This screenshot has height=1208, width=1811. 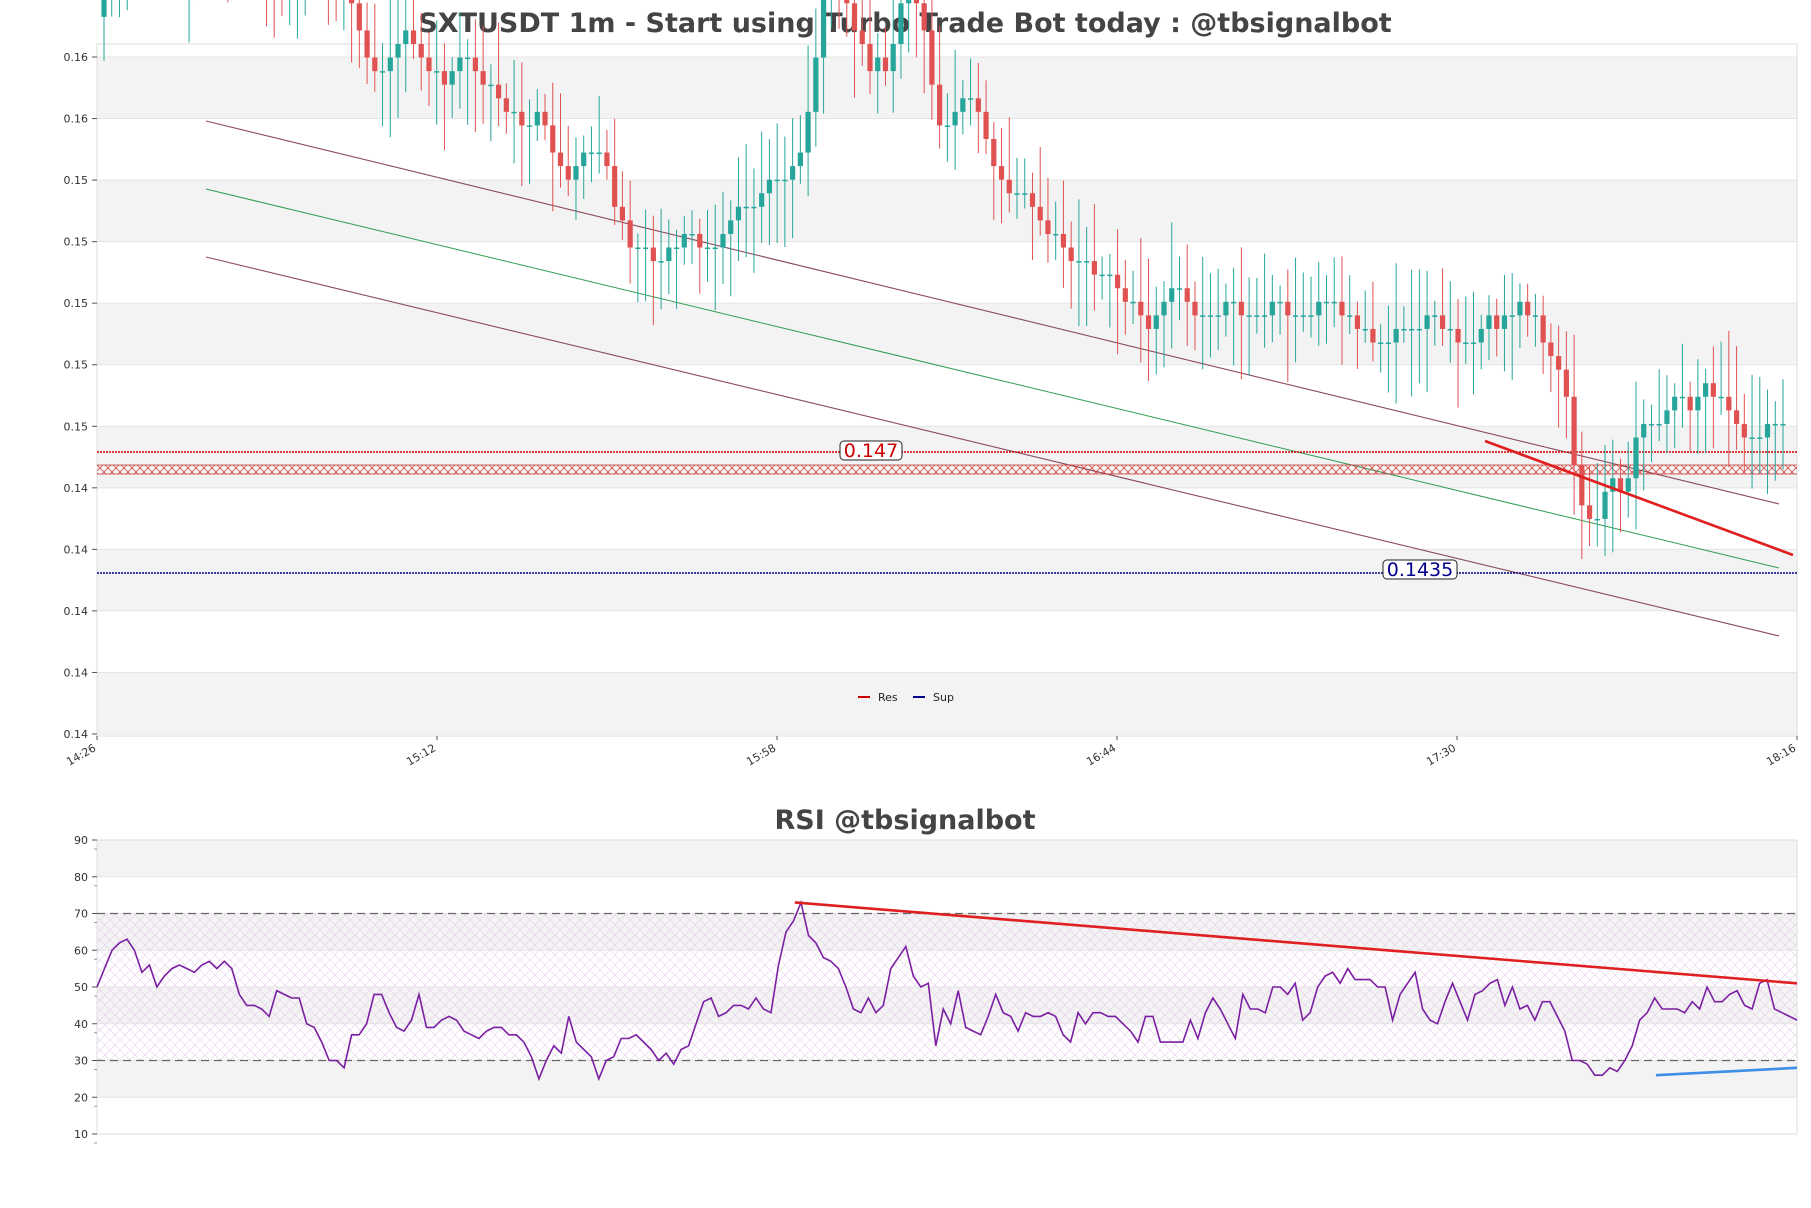 What do you see at coordinates (871, 451) in the screenshot?
I see `res-label-text: 0.147` at bounding box center [871, 451].